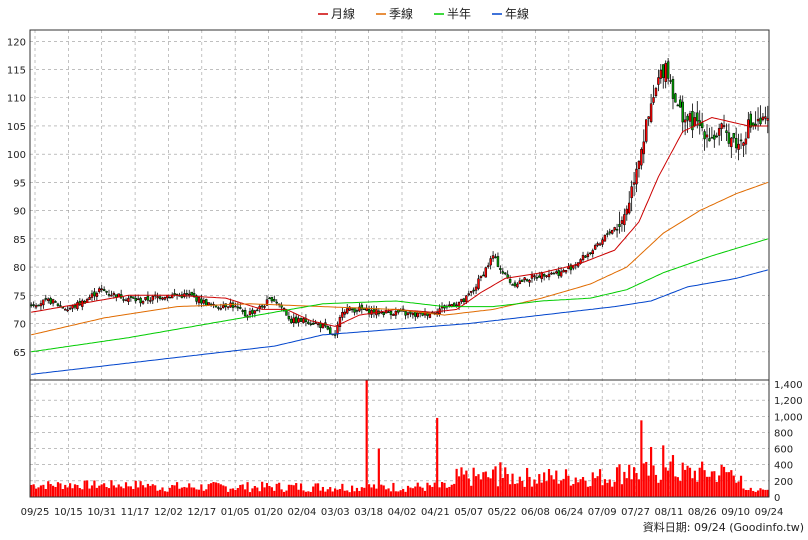 The image size is (808, 540). What do you see at coordinates (783, 450) in the screenshot?
I see `volume-tick-label: 600` at bounding box center [783, 450].